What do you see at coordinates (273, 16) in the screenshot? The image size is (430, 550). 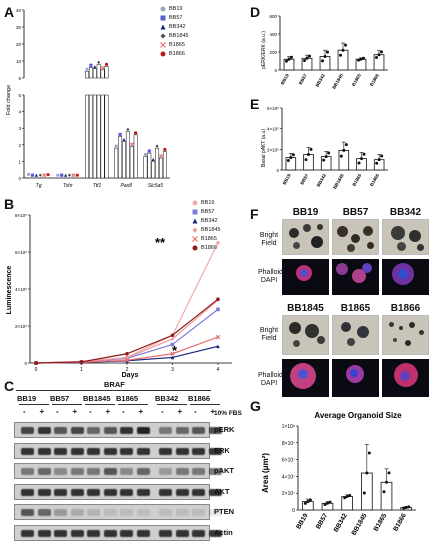 I see `panel-d-ytick-label-0: 600` at bounding box center [273, 16].